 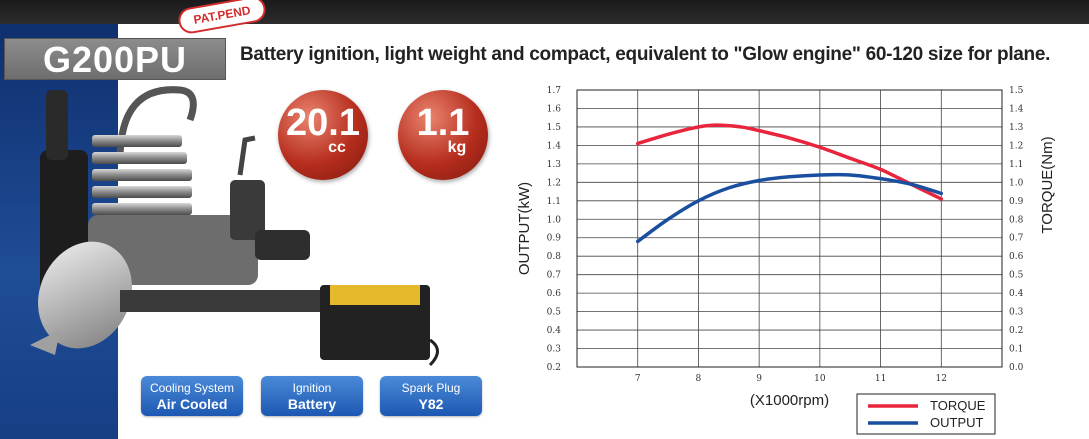 What do you see at coordinates (1016, 202) in the screenshot?
I see `y2-tick-label: 0.9` at bounding box center [1016, 202].